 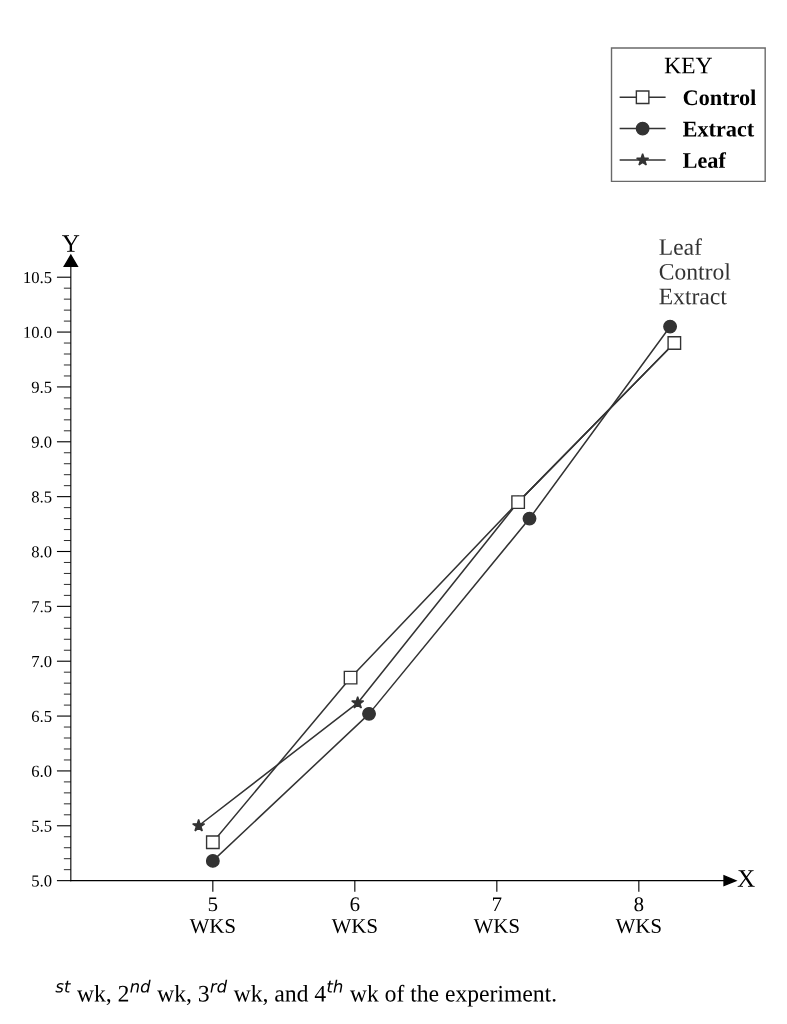 What do you see at coordinates (71, 243) in the screenshot?
I see `y-axis-title: Y` at bounding box center [71, 243].